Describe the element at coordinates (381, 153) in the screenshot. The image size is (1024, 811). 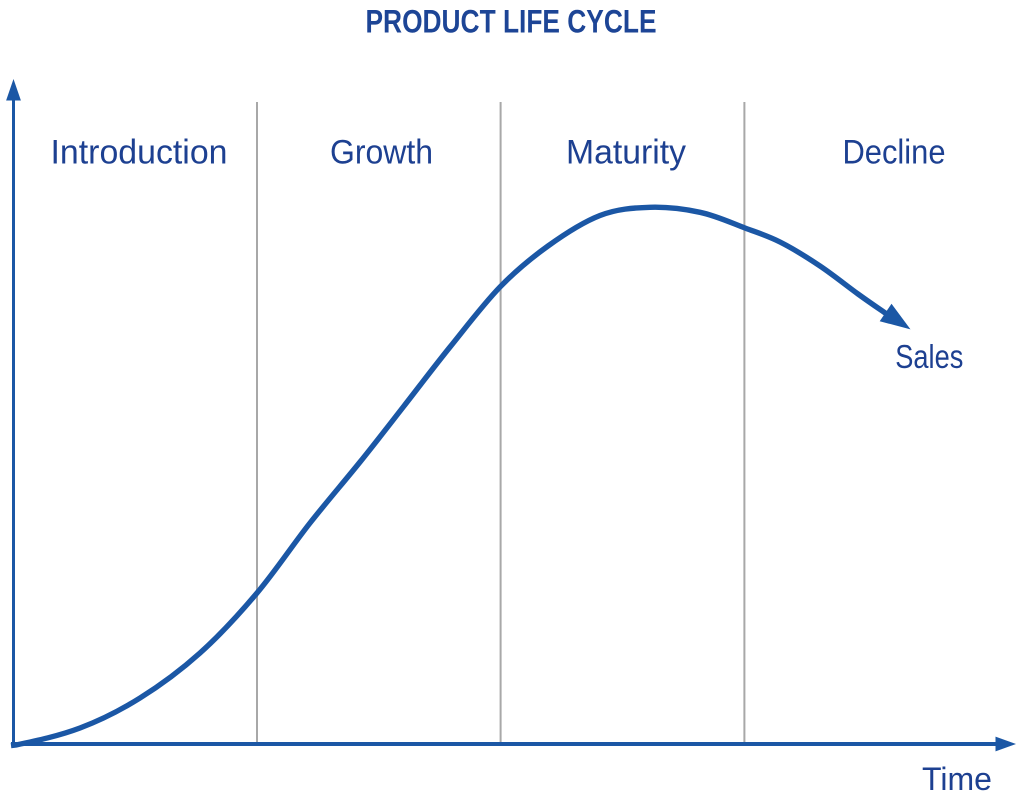
I see `svg-text: Growth` at that location.